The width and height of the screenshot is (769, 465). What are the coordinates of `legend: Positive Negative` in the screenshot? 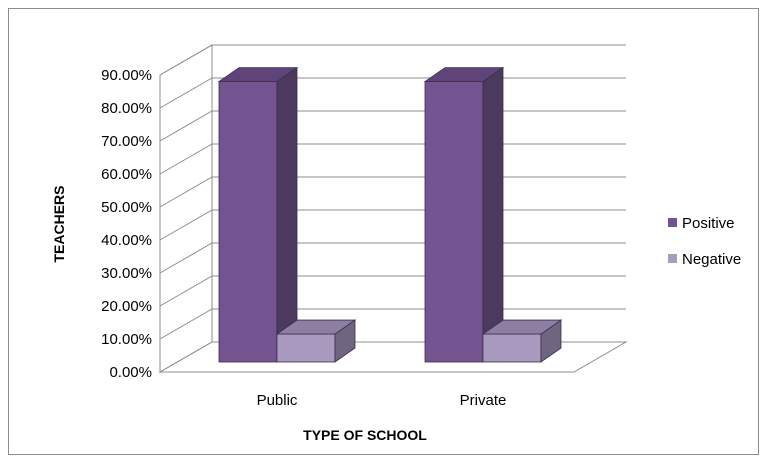 It's located at (704, 241).